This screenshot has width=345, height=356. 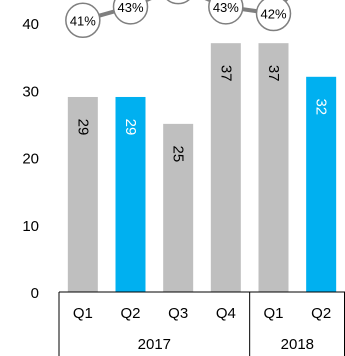 I want to click on line-value-label: 41%, so click(x=83, y=20).